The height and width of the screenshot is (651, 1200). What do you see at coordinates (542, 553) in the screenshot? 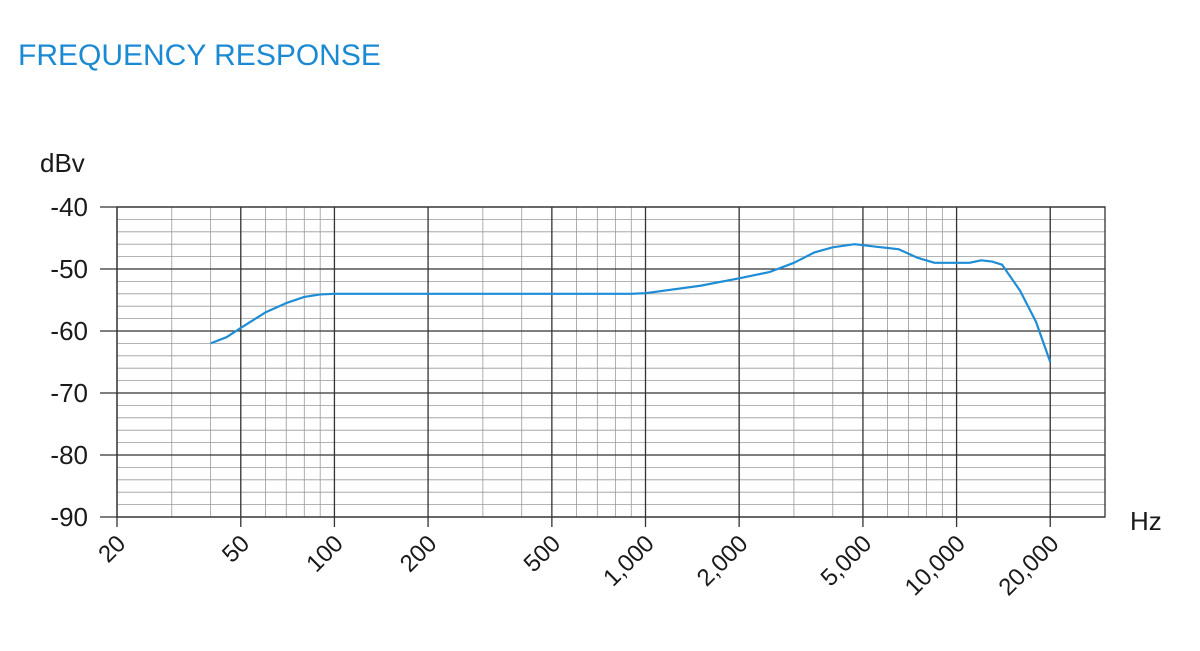
I see `x-tick-label: 500` at bounding box center [542, 553].